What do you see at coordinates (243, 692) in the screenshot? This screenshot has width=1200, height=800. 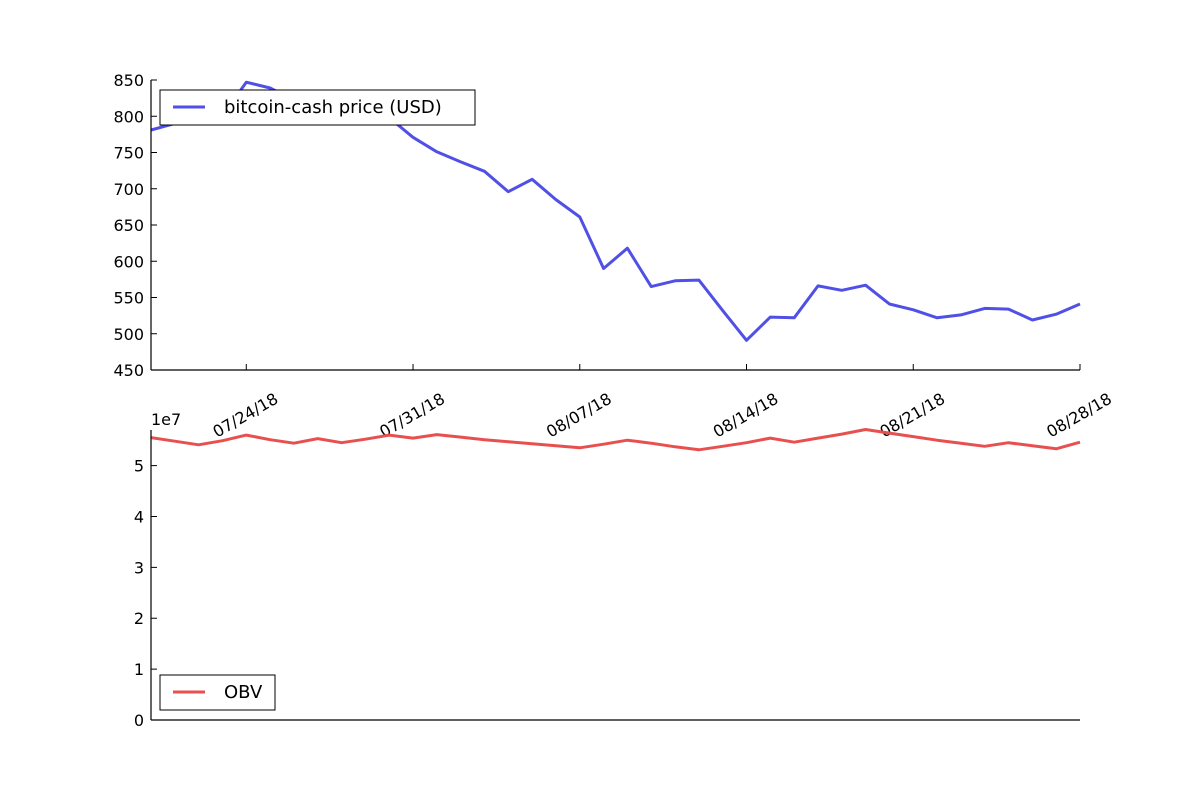 I see `obv-legend-label: OBV` at bounding box center [243, 692].